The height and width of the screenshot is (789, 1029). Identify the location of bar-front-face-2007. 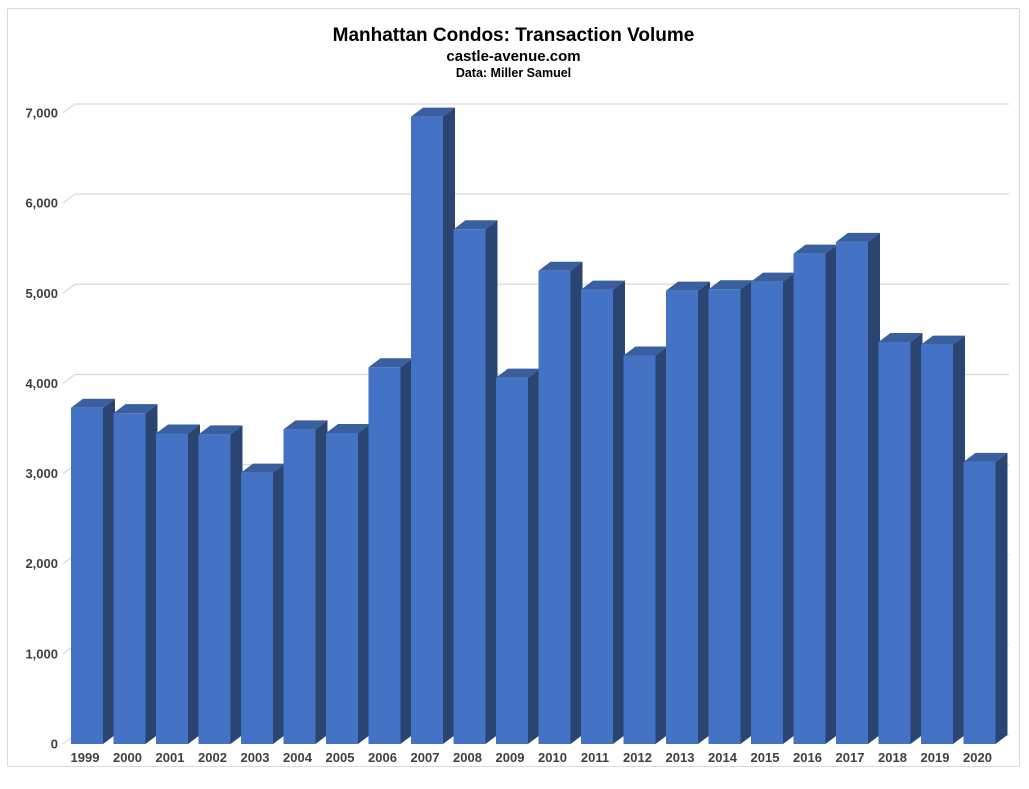
(427, 430).